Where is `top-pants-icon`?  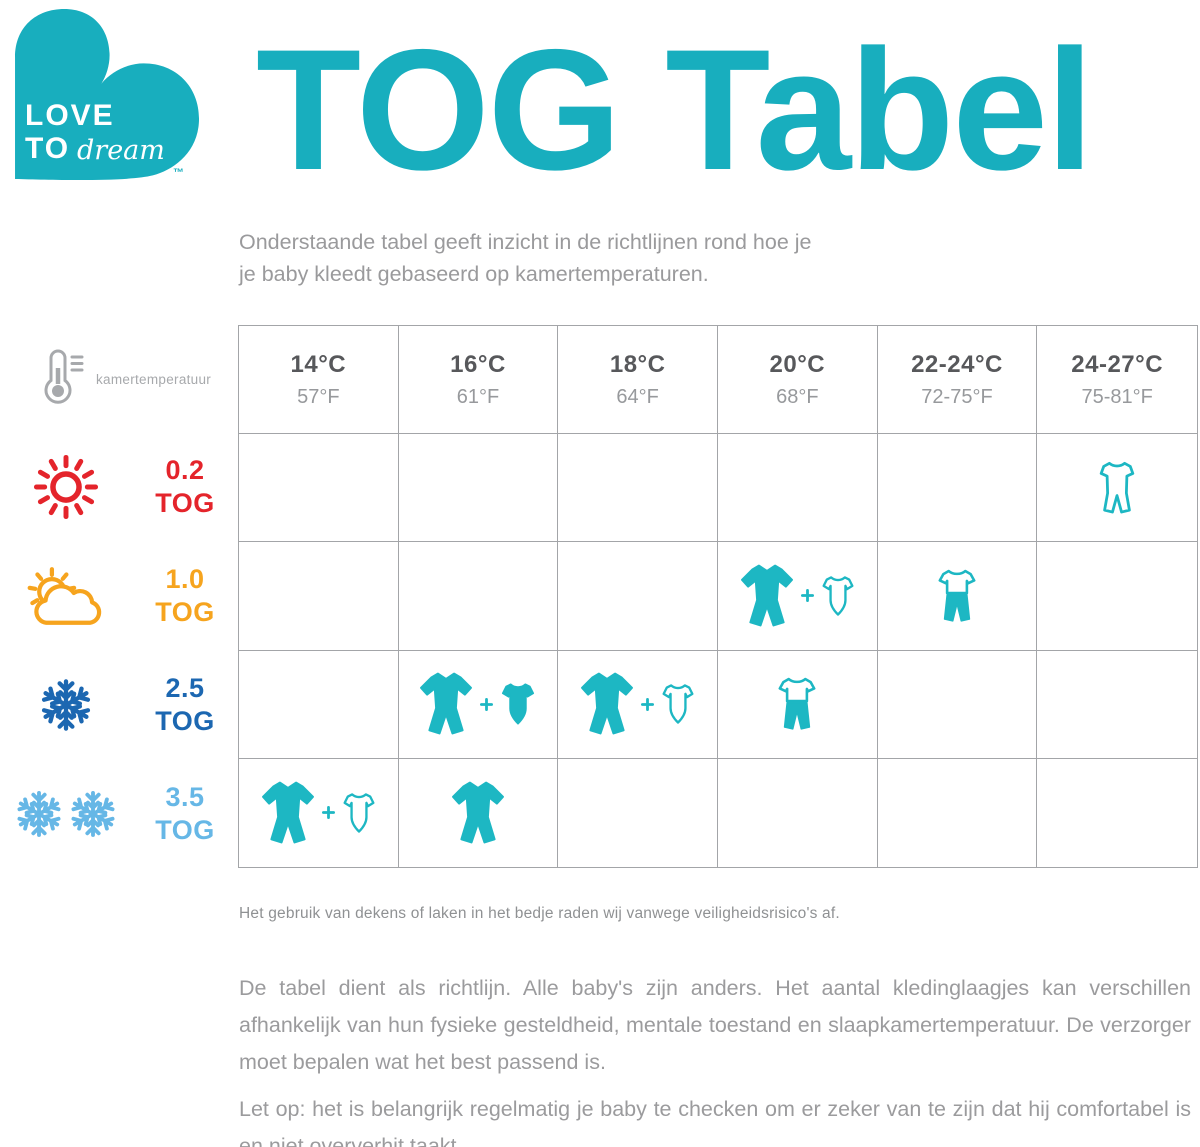 top-pants-icon is located at coordinates (797, 704).